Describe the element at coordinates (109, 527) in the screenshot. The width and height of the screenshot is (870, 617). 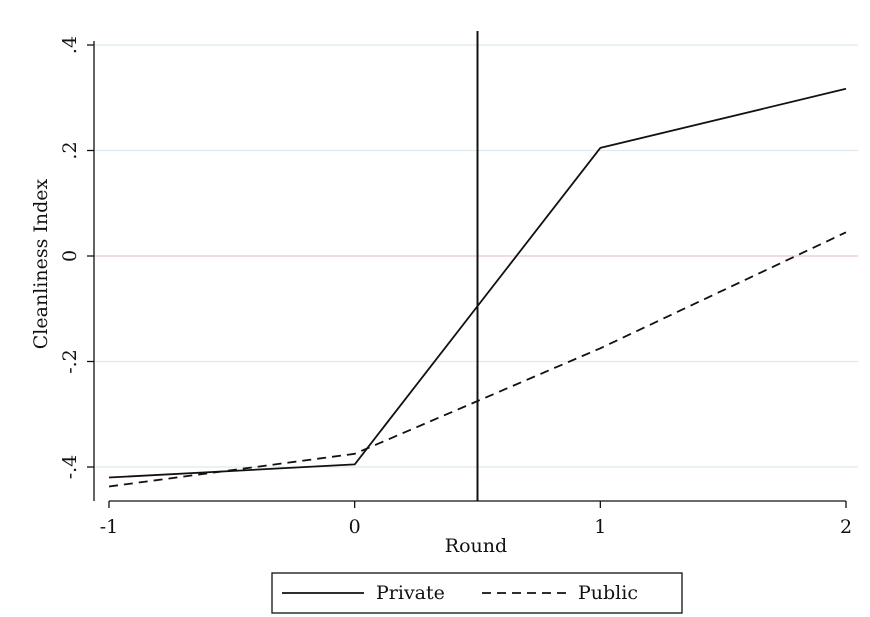
I see `x-tick-label: -1` at that location.